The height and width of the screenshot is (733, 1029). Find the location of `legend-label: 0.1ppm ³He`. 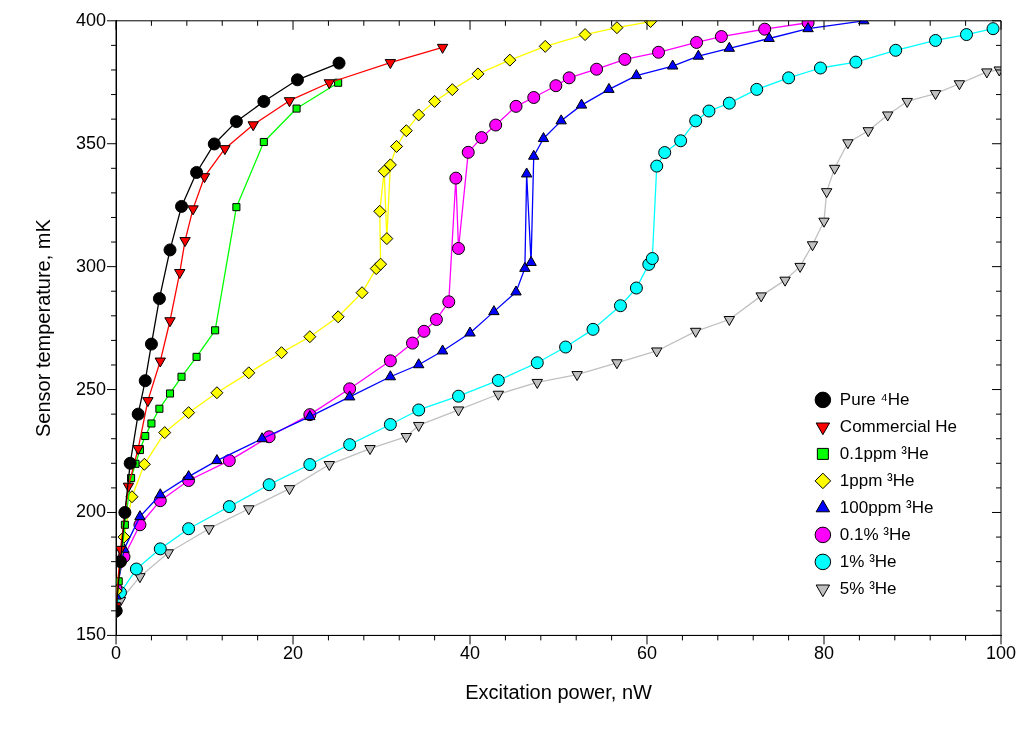

legend-label: 0.1ppm ³He is located at coordinates (884, 453).